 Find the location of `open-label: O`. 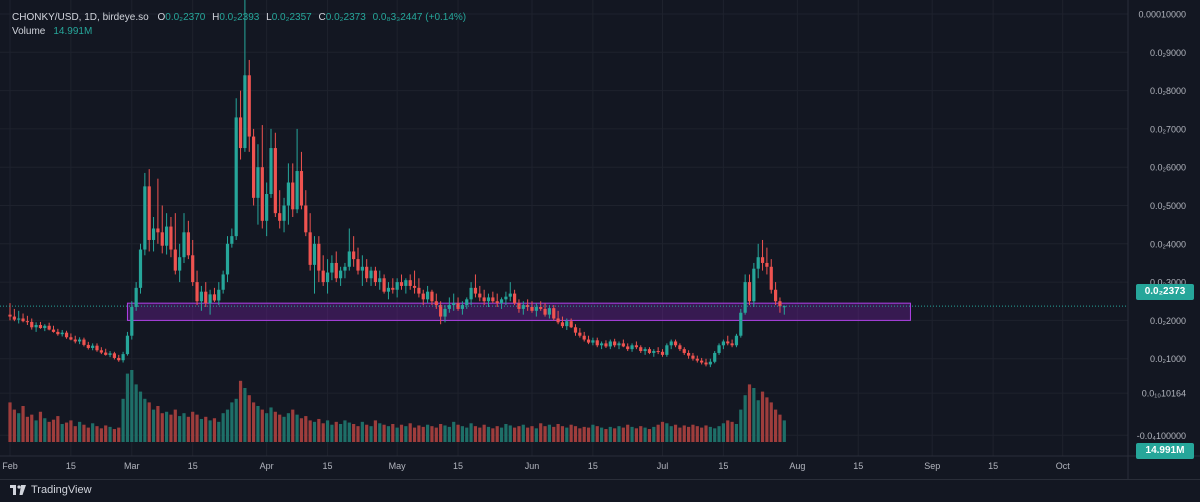

open-label: O is located at coordinates (161, 17).